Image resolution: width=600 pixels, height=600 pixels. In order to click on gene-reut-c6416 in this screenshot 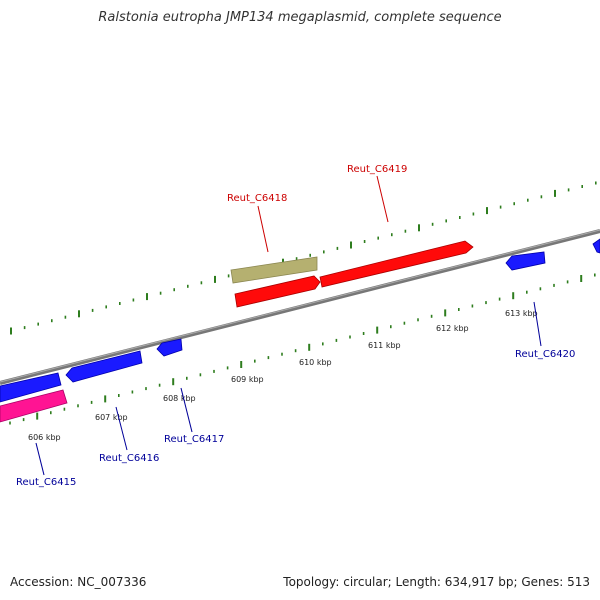, I will do `click(104, 366)`.